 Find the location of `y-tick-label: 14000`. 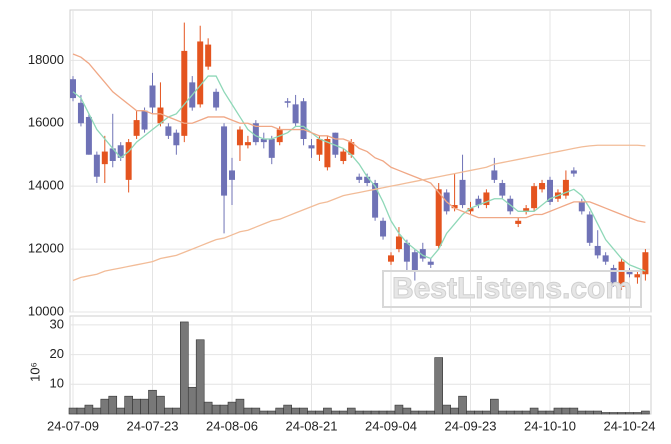

y-tick-label: 14000 is located at coordinates (46, 185).